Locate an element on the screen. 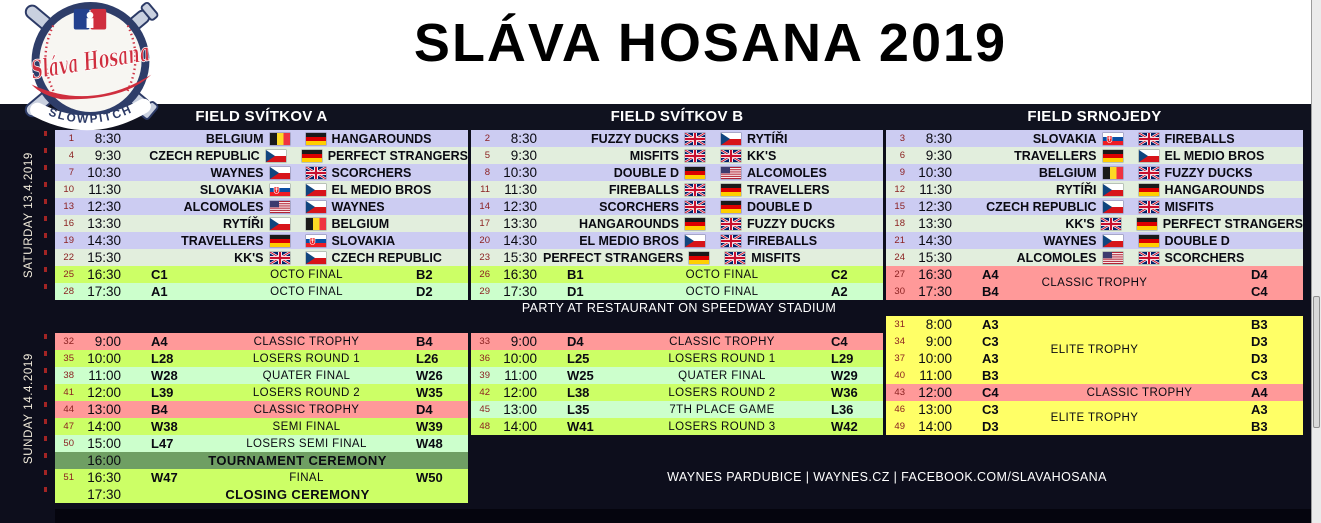 The height and width of the screenshot is (523, 1321). row-number: 22 is located at coordinates (68, 257).